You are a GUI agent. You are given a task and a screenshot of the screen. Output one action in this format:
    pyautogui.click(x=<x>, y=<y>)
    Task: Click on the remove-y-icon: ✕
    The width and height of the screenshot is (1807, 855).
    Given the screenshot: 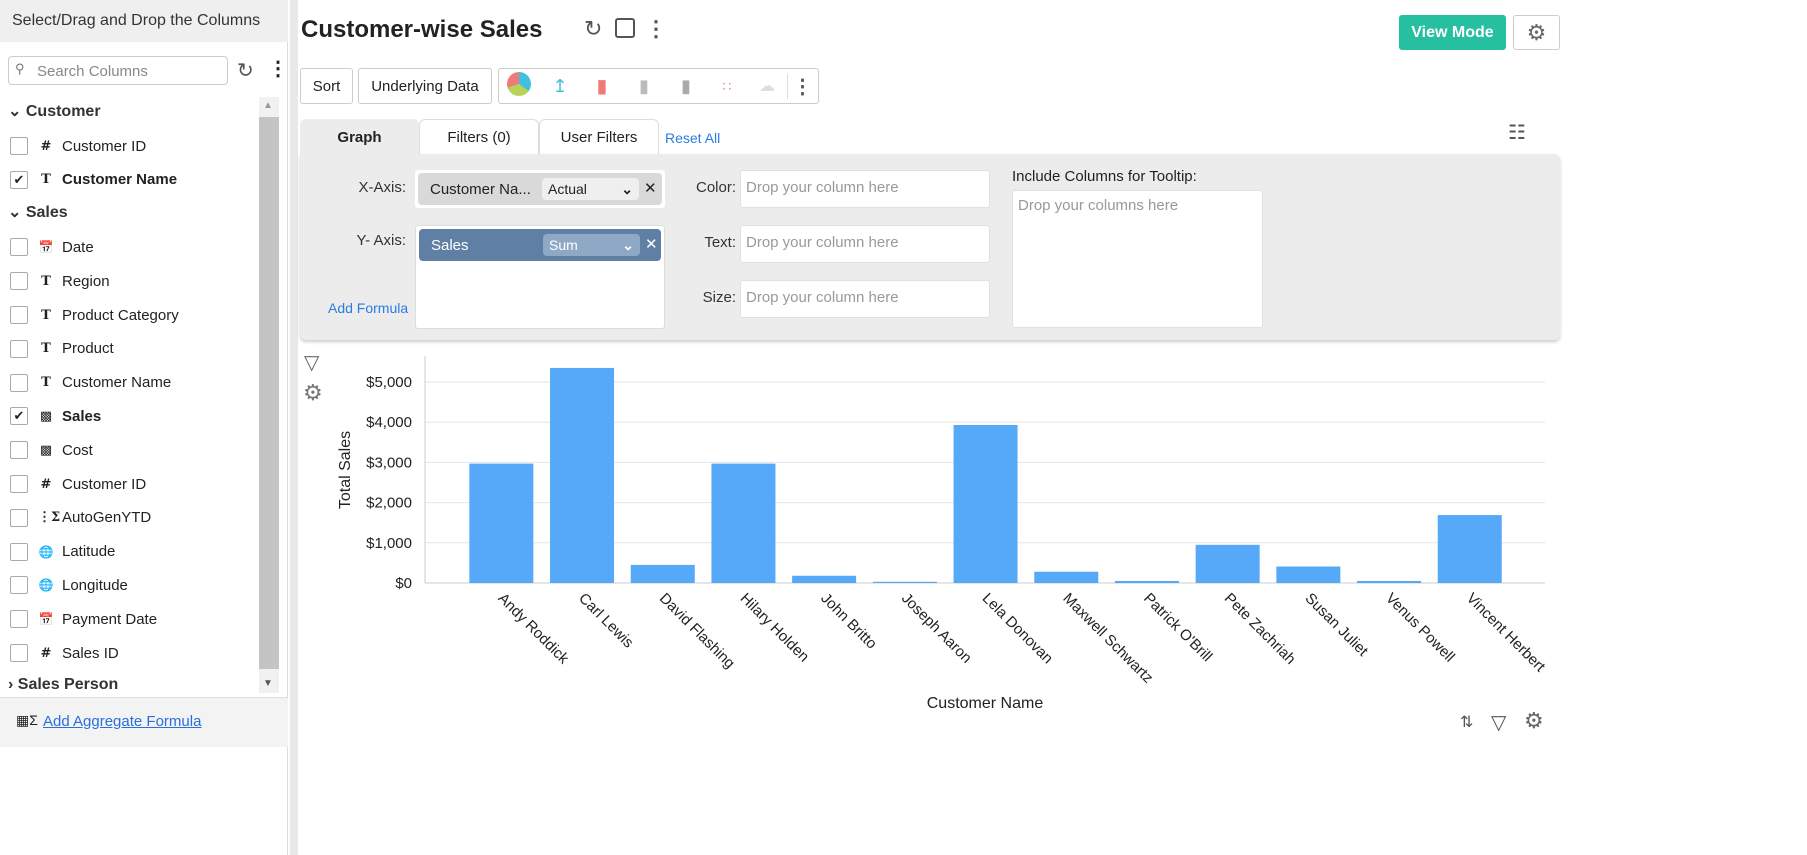 What is the action you would take?
    pyautogui.click(x=651, y=244)
    